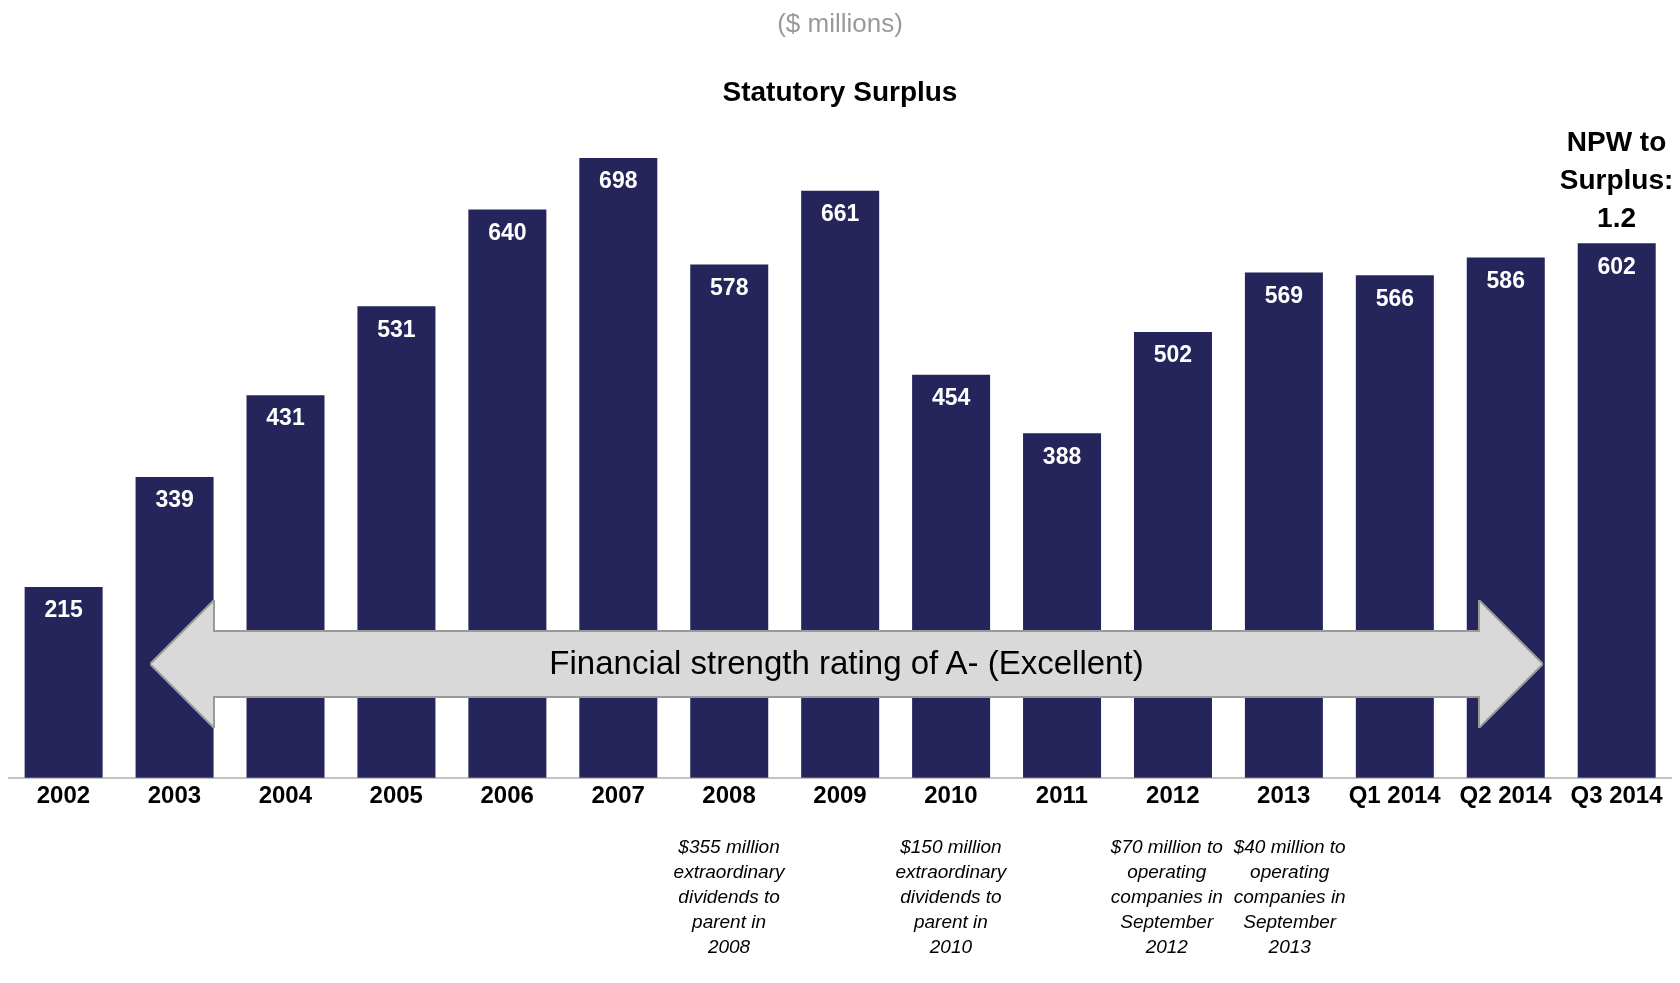 Image resolution: width=1680 pixels, height=983 pixels. What do you see at coordinates (1395, 795) in the screenshot?
I see `x-tick-label: Q1 2014` at bounding box center [1395, 795].